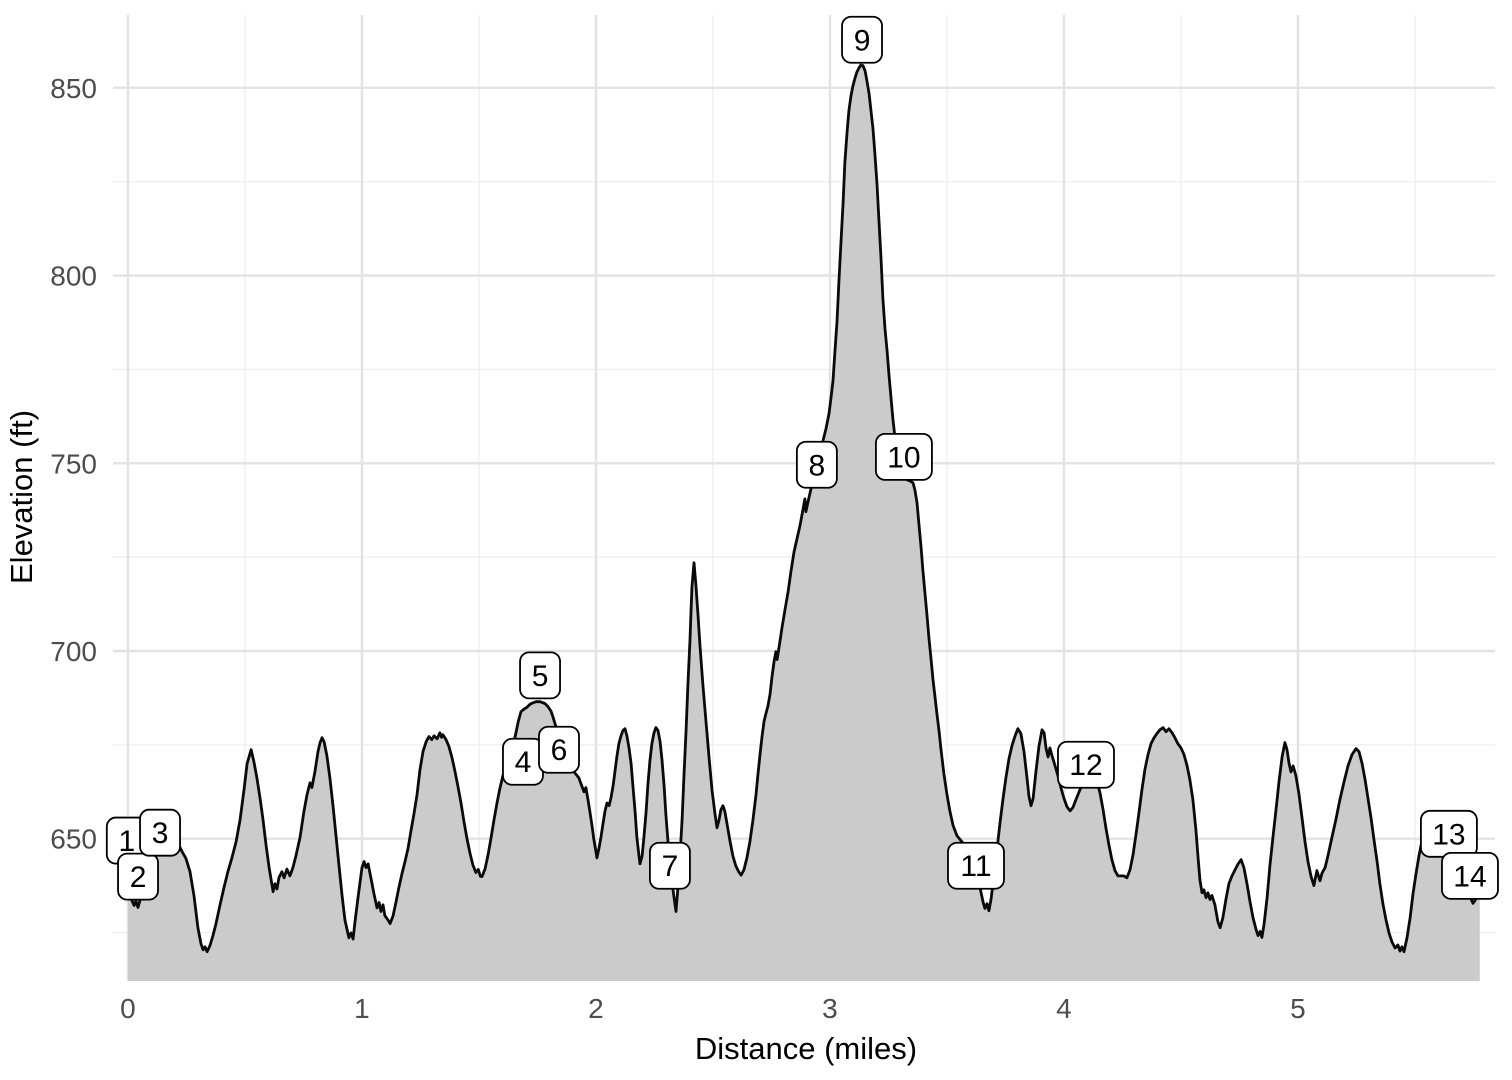 The width and height of the screenshot is (1512, 1080). I want to click on waypoint-marker-label-11: 11, so click(975, 866).